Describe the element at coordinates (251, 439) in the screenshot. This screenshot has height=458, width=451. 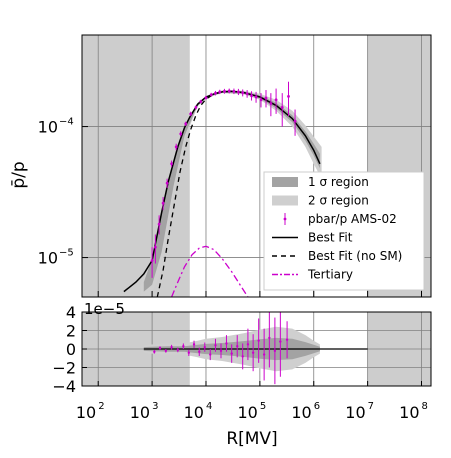
I see `x-axis-title: R[MV]` at that location.